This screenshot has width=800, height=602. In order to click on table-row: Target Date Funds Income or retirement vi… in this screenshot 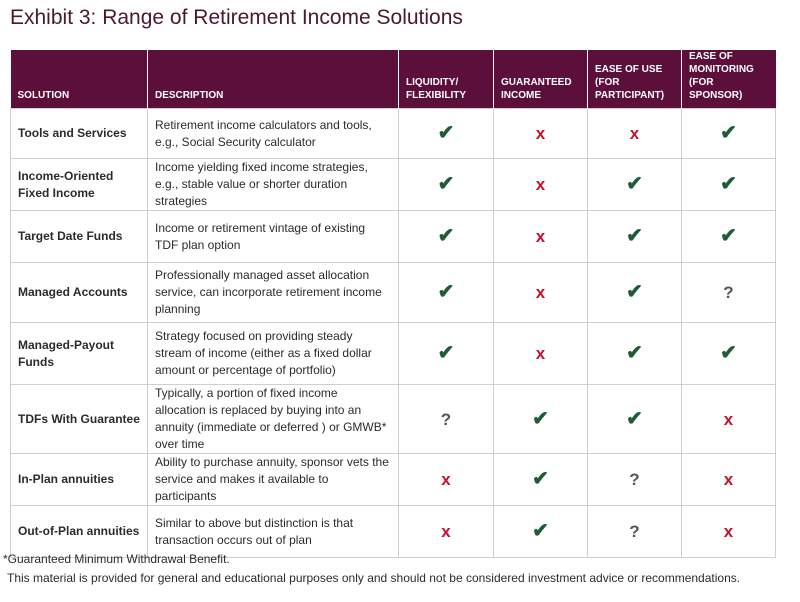, I will do `click(393, 236)`.